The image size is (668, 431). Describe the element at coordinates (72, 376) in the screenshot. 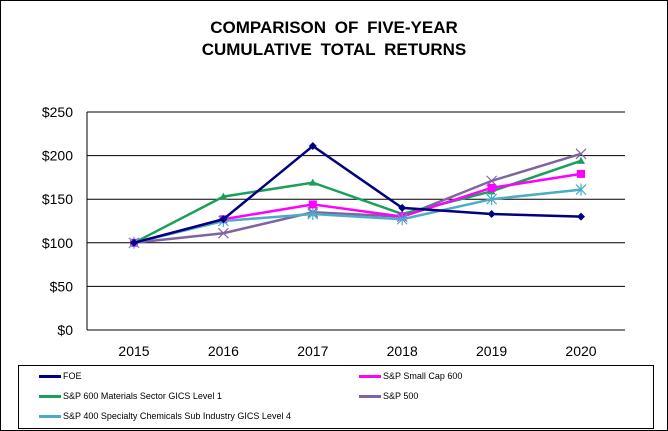

I see `legend-label: FOE` at that location.